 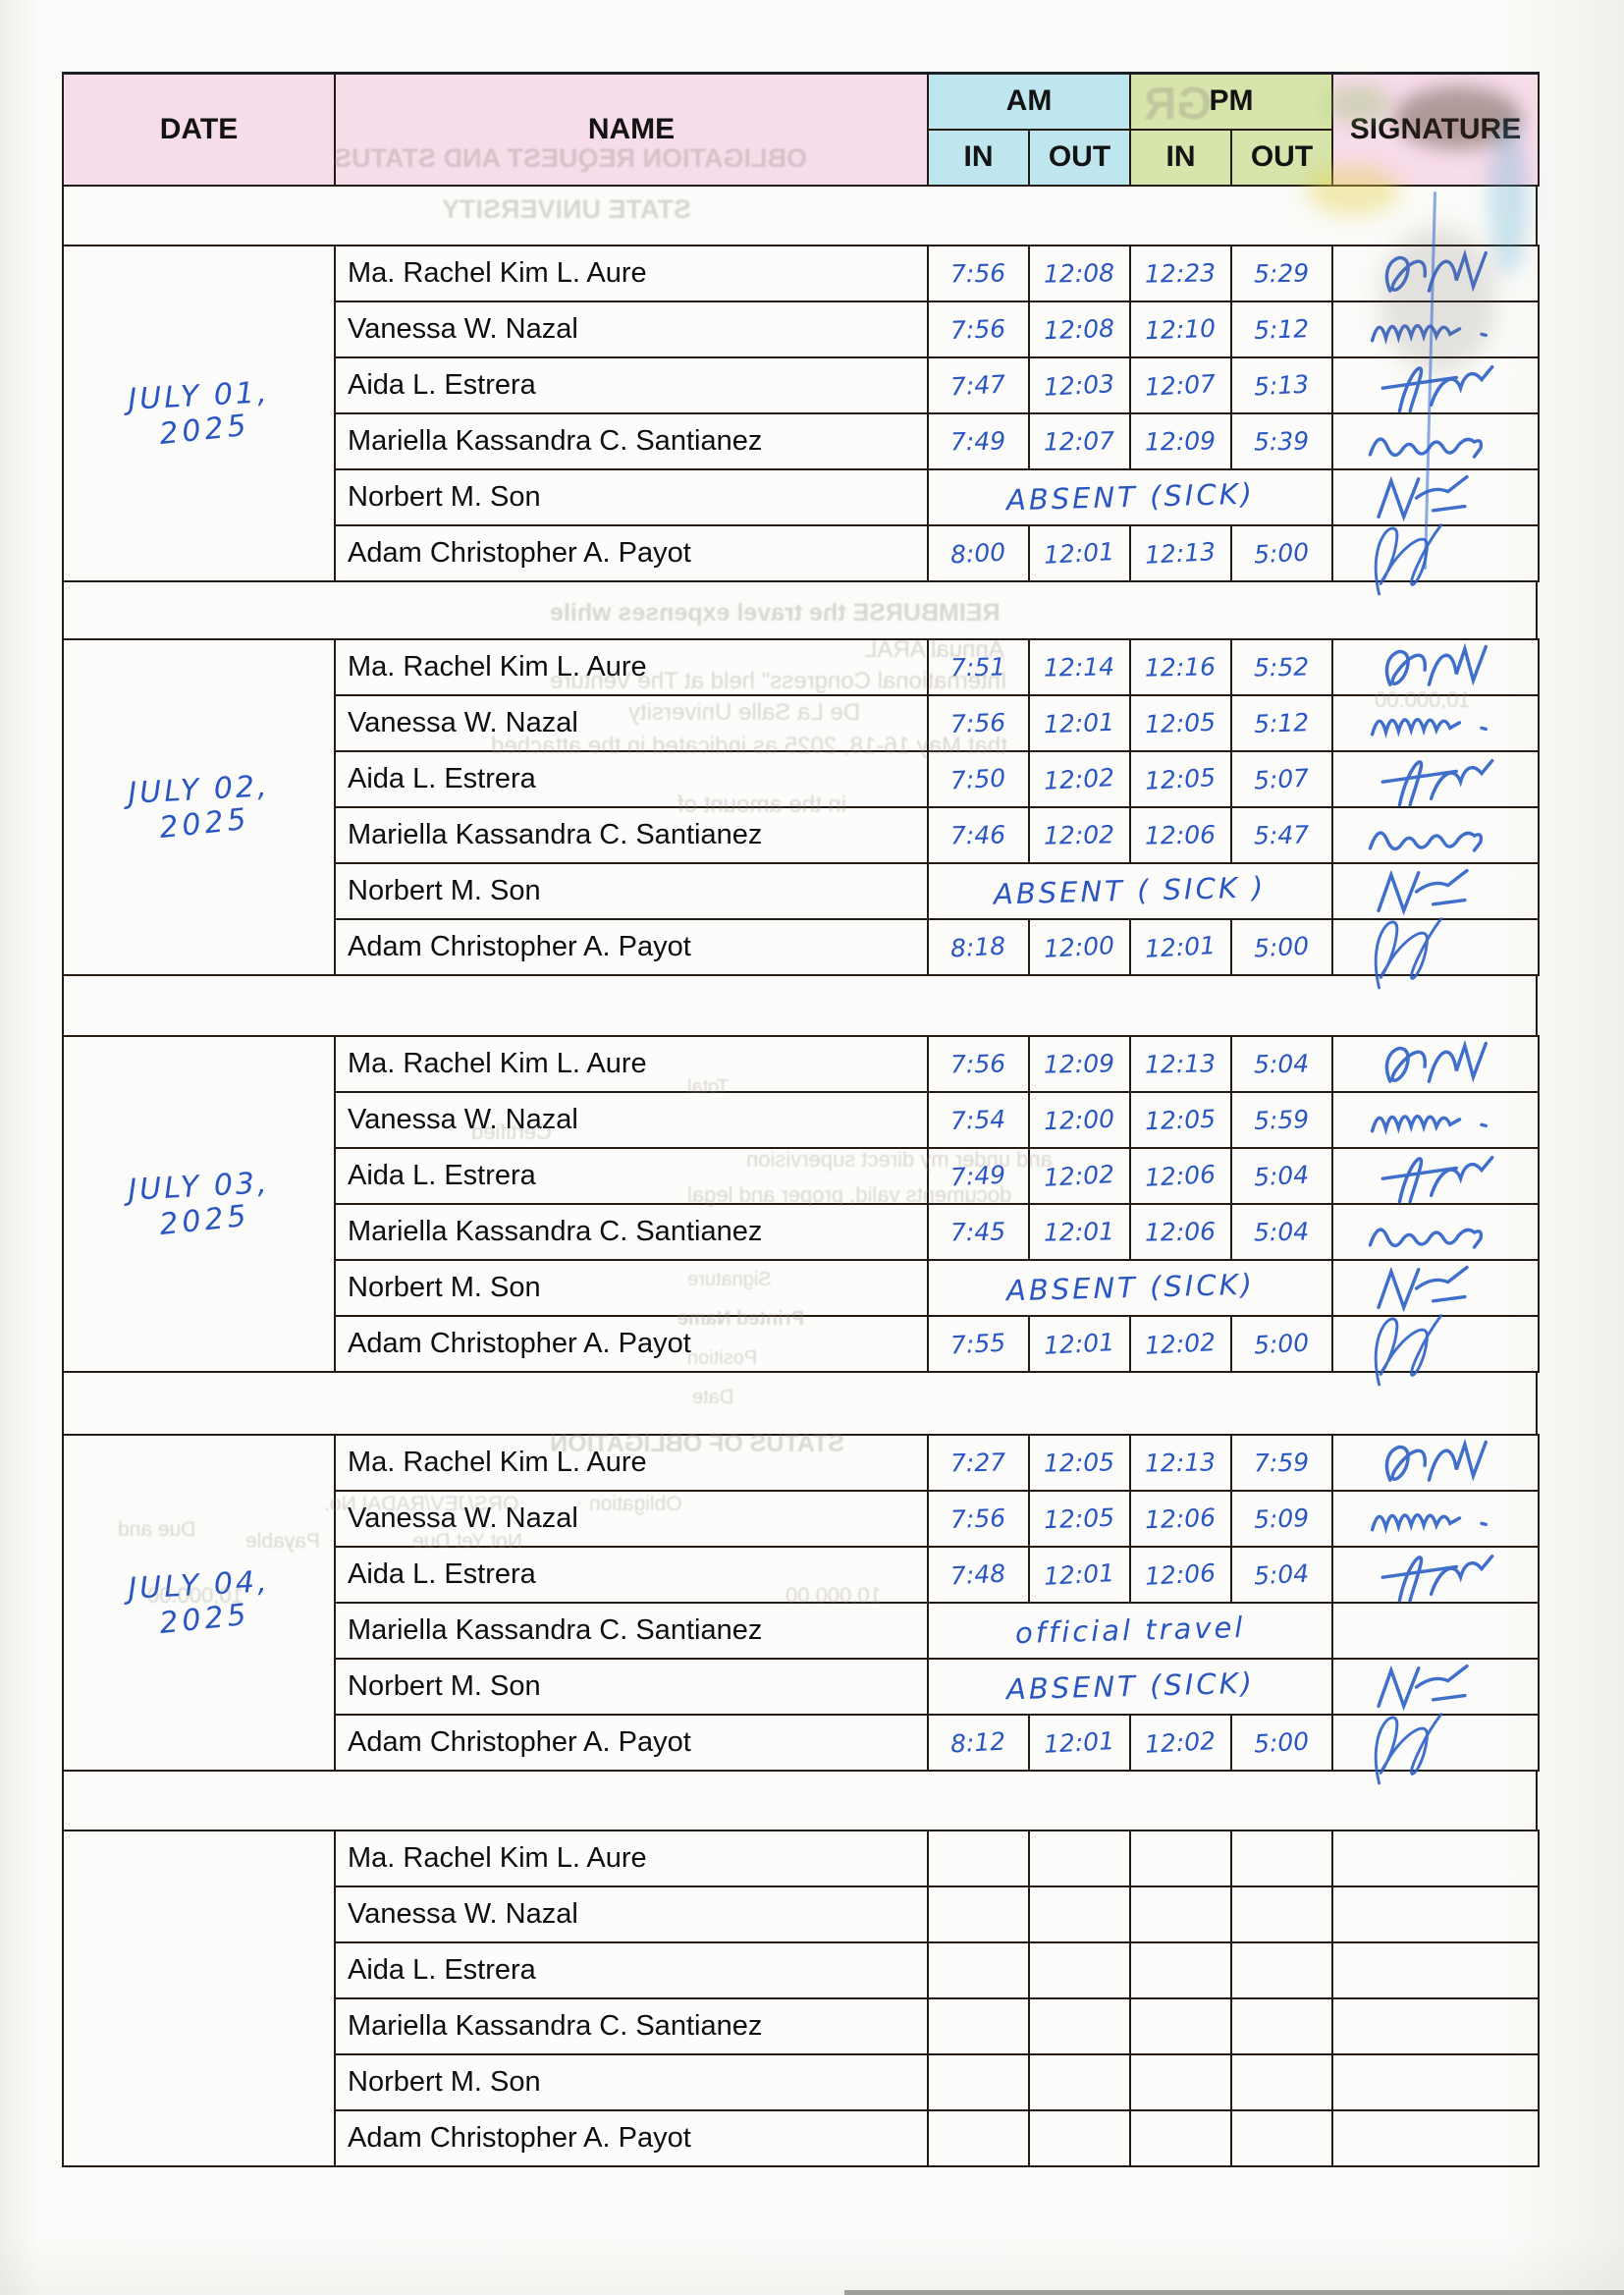 I want to click on pm-out-cell: 5:47, so click(x=1281, y=834).